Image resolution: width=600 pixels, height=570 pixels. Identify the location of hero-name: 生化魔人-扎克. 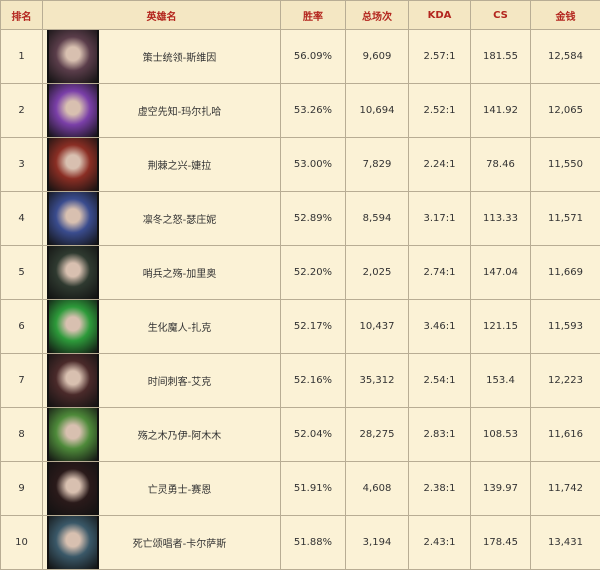
(189, 326).